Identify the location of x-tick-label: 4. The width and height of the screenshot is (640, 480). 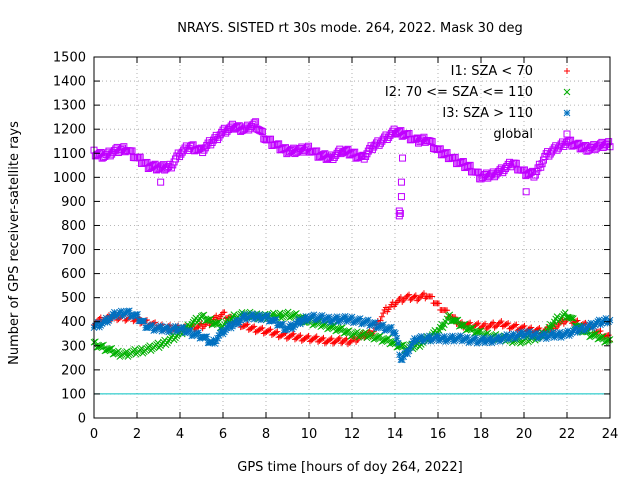
(180, 434).